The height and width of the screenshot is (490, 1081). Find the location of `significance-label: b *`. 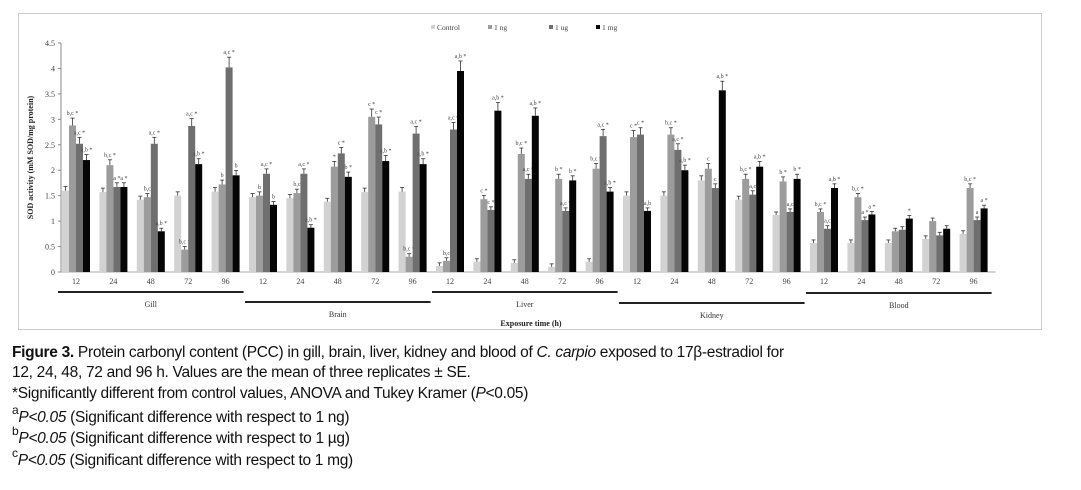

significance-label: b * is located at coordinates (559, 170).